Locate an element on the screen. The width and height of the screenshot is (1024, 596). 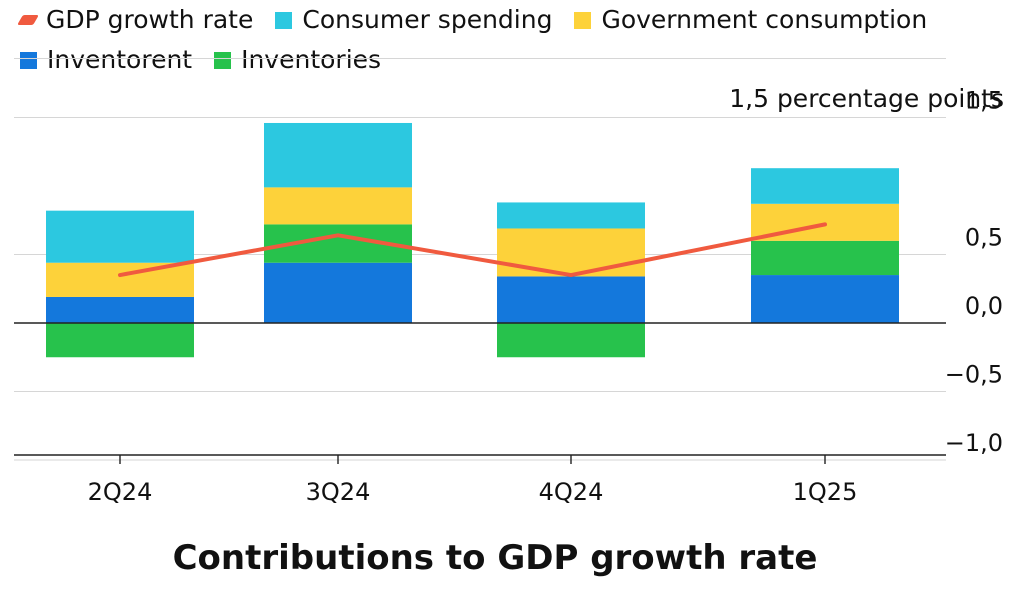
legend-swatch-consumer-spending is located at coordinates (284, 20).